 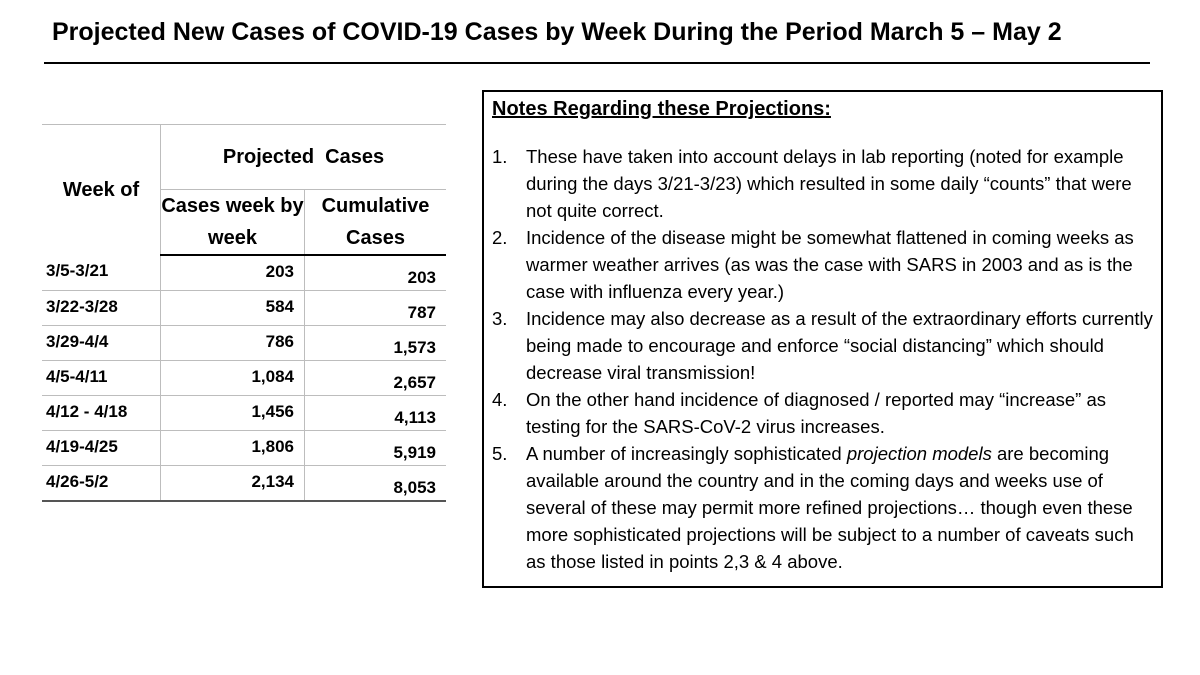 I want to click on cell-week: 4/12 - 4/18, so click(x=101, y=413).